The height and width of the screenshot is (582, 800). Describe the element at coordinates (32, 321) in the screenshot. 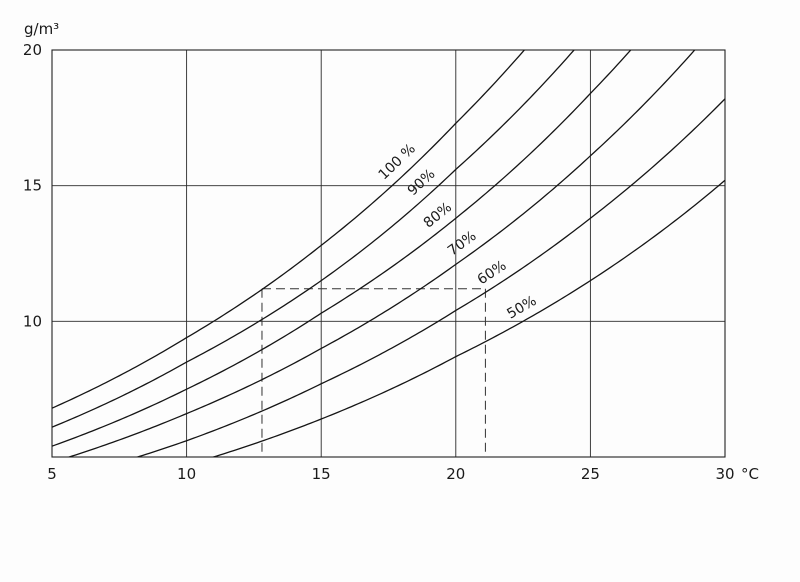

I see `y-tick-label: 10` at that location.